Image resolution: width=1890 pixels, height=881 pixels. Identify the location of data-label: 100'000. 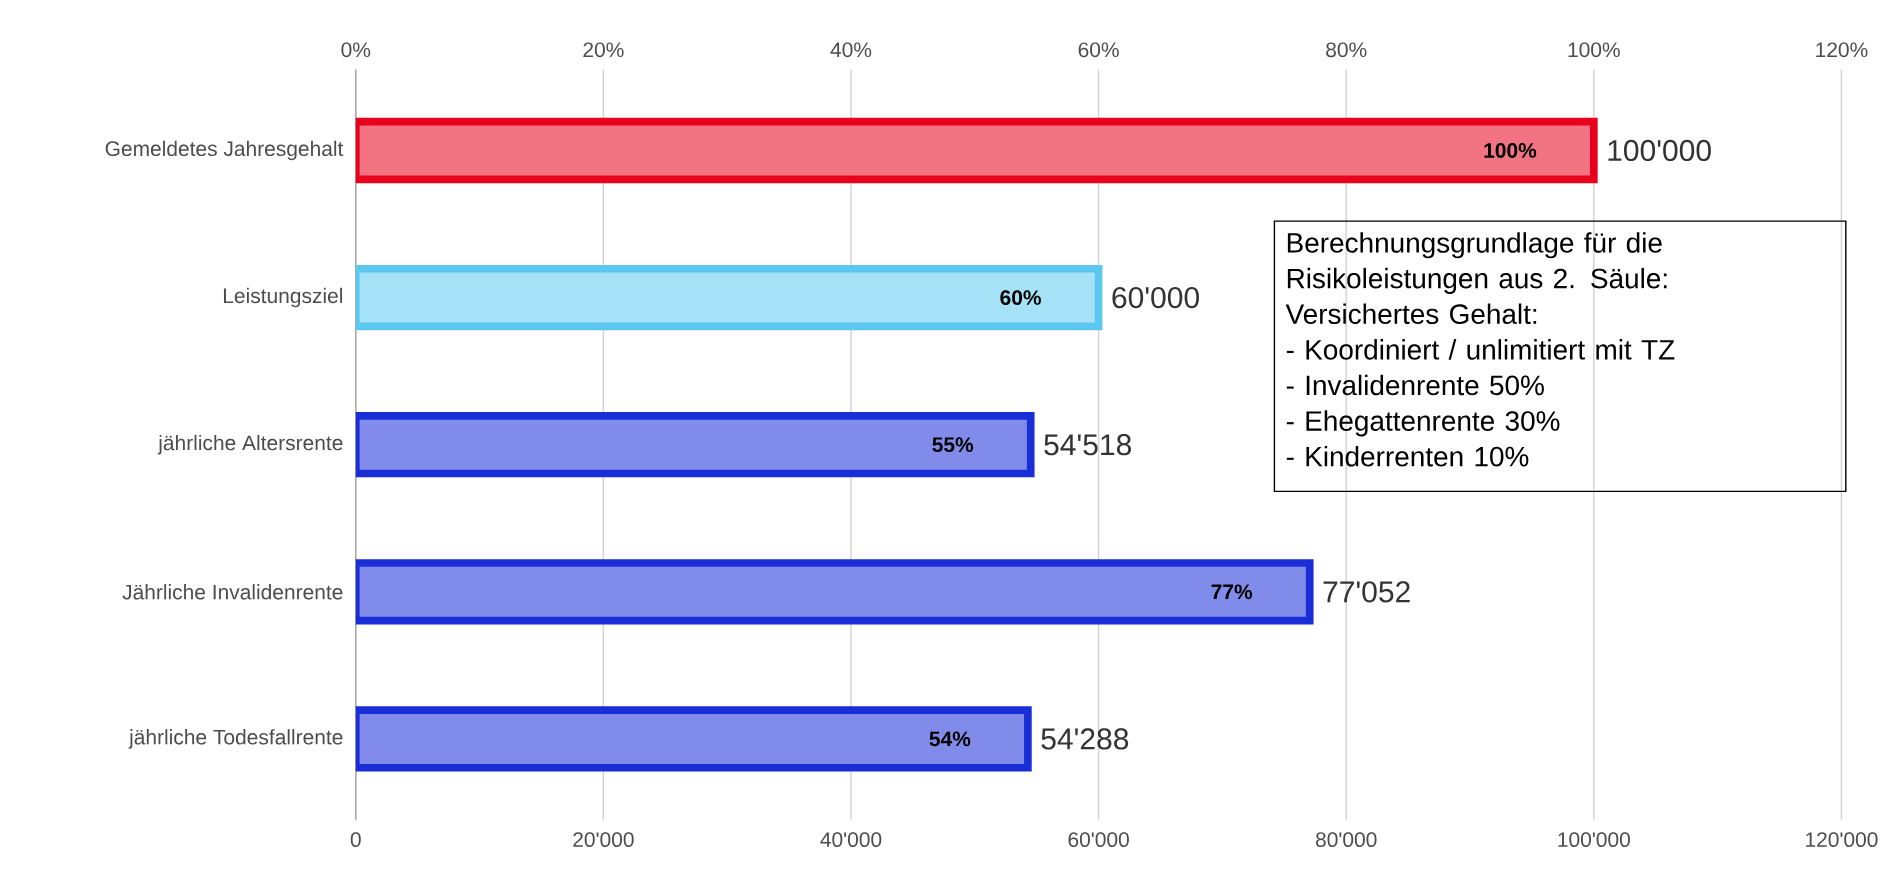
(1659, 150).